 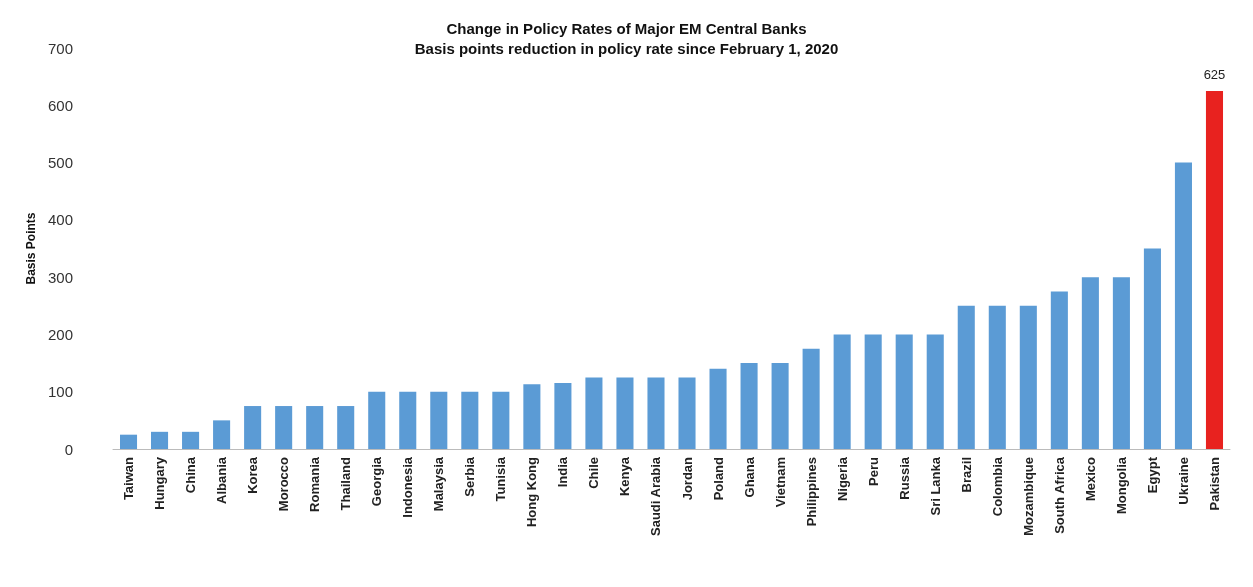 What do you see at coordinates (60, 277) in the screenshot?
I see `y-tick-label: 300` at bounding box center [60, 277].